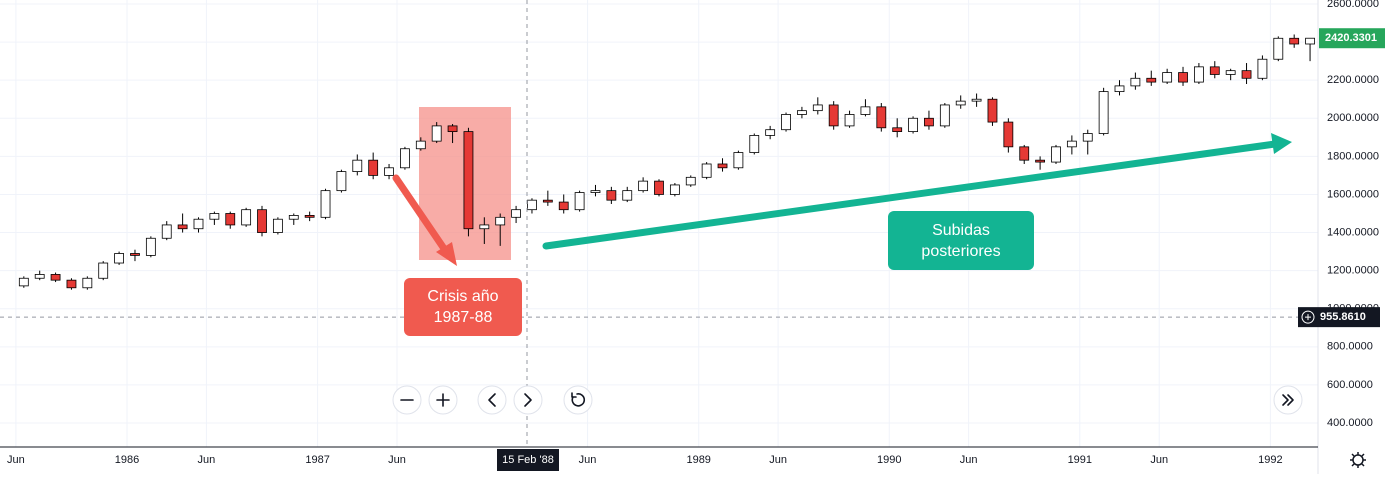  I want to click on x-tick-label: 1987, so click(317, 460).